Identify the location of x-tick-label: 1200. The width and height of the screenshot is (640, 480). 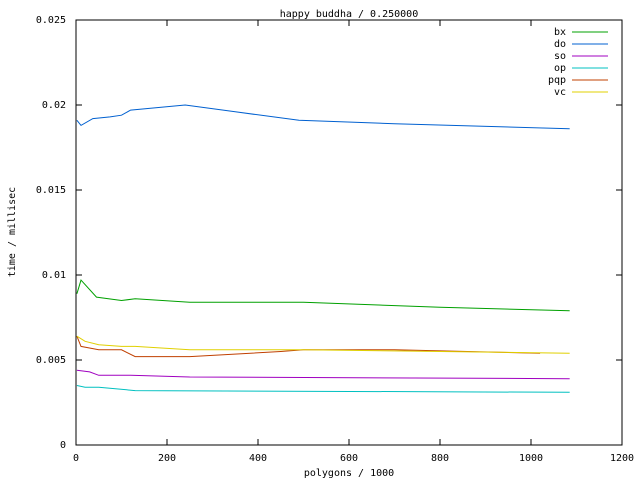
(622, 458).